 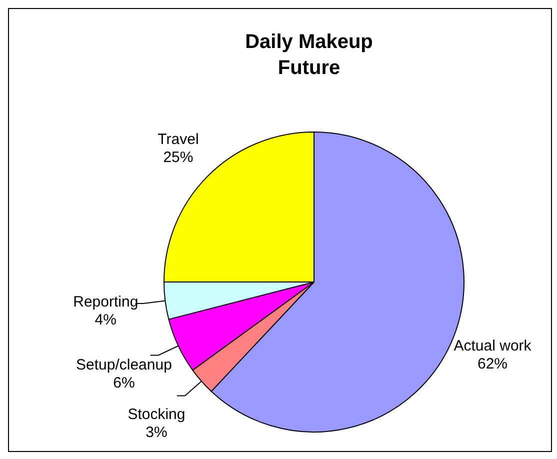 What do you see at coordinates (105, 301) in the screenshot?
I see `slice-label: Reporting` at bounding box center [105, 301].